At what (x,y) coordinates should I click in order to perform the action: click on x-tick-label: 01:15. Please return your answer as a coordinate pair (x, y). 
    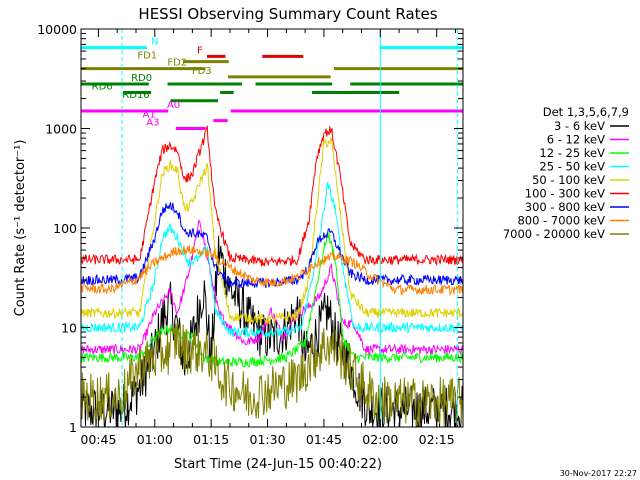
    Looking at the image, I should click on (211, 439).